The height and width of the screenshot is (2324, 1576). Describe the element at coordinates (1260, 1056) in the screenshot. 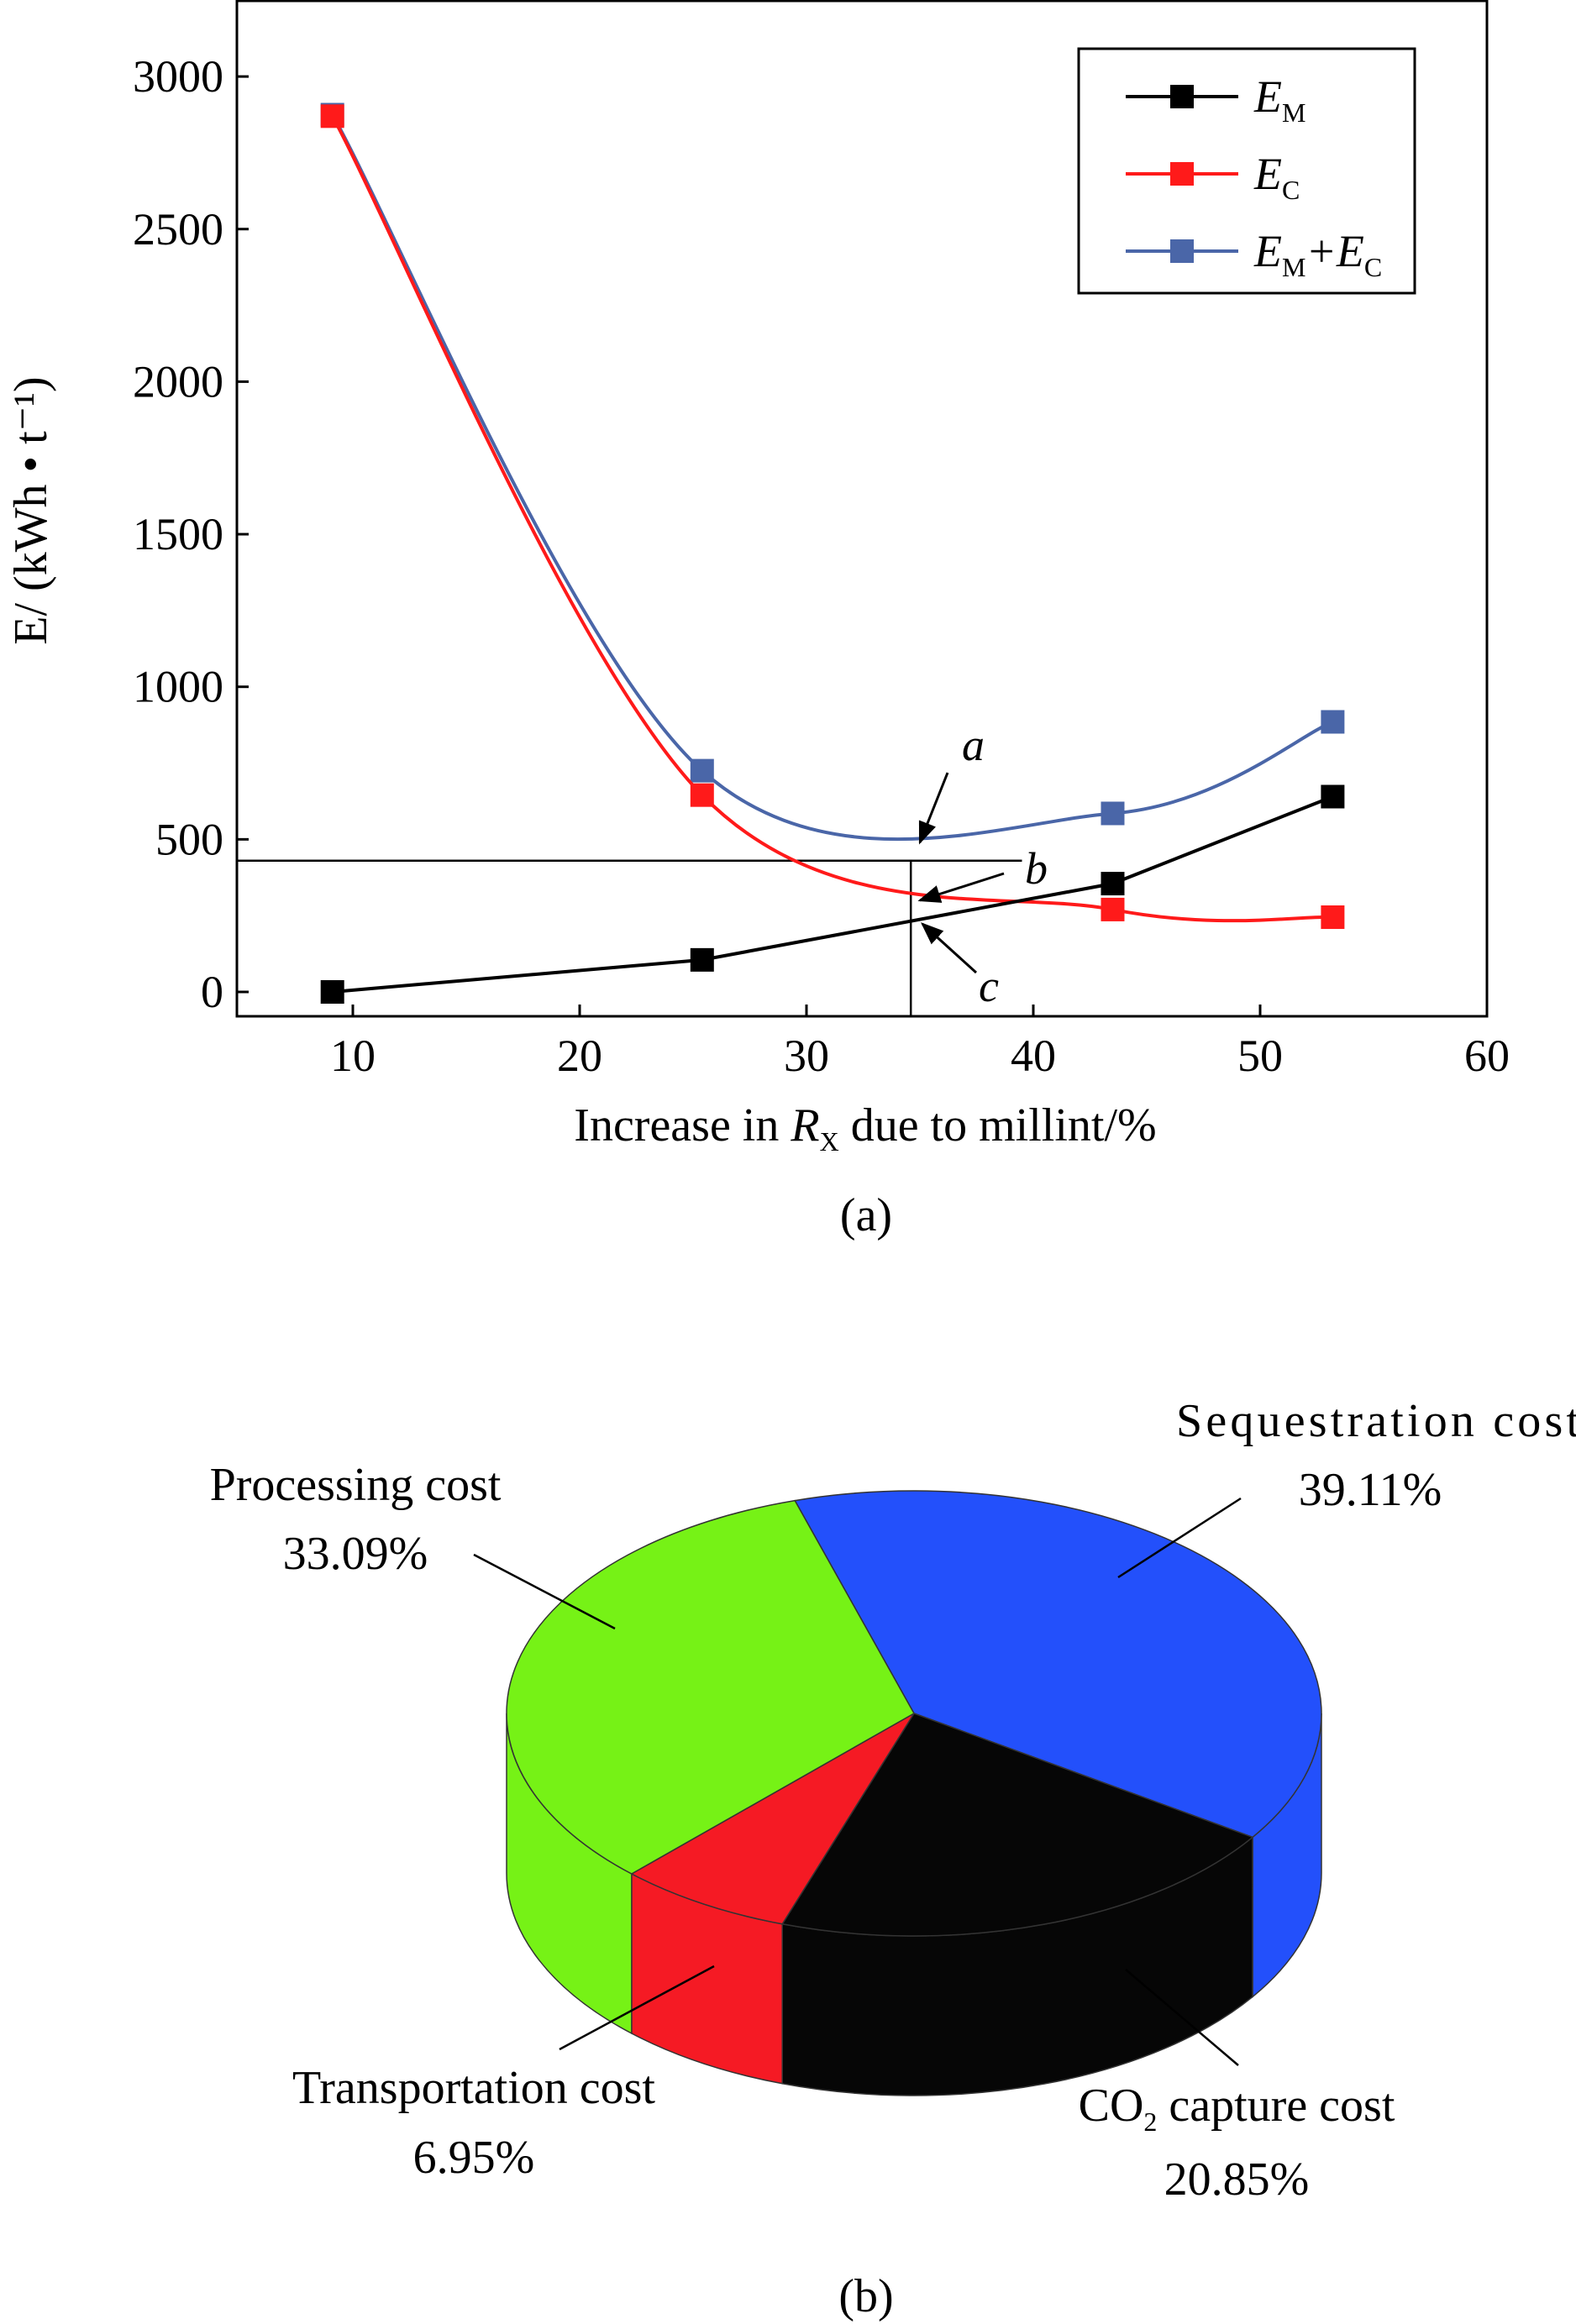

I see `x-tick-label: 50` at that location.